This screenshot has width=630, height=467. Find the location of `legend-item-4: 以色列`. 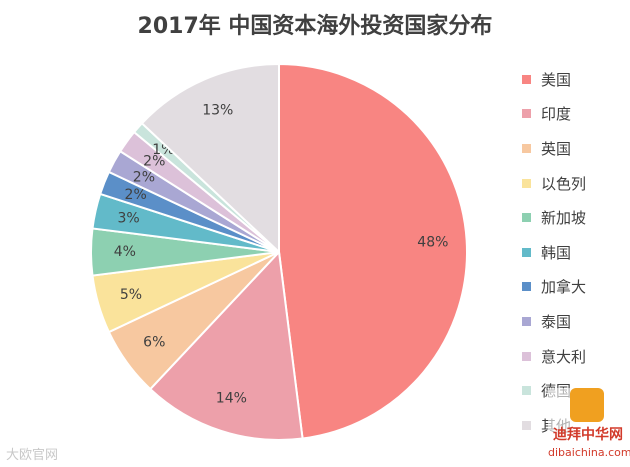

legend-item-4: 以色列 is located at coordinates (576, 183).